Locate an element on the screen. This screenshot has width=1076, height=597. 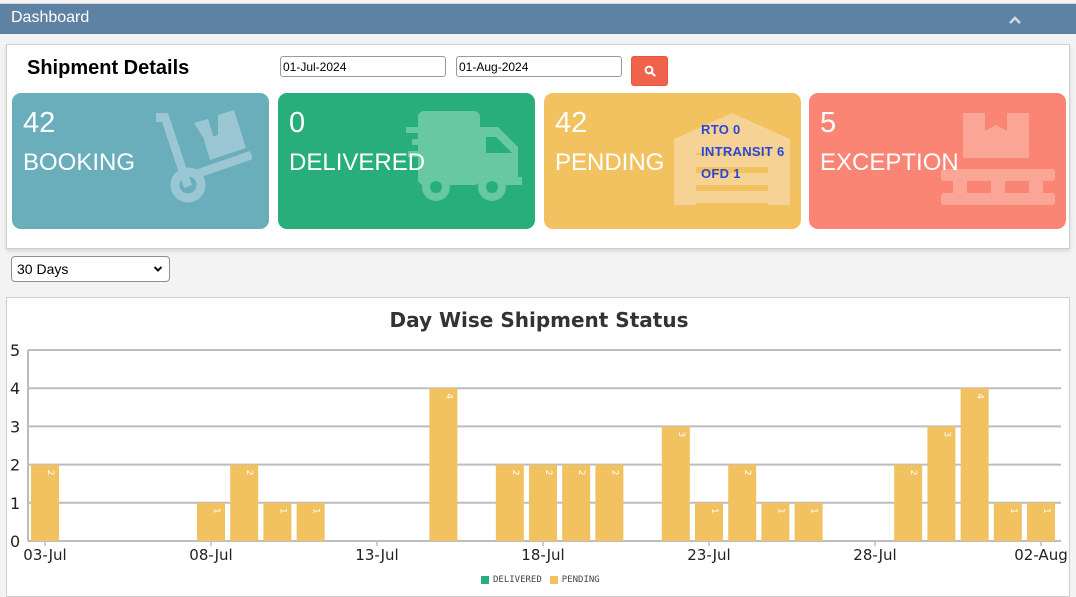
exception-card: 5 EXCEPTION is located at coordinates (937, 161).